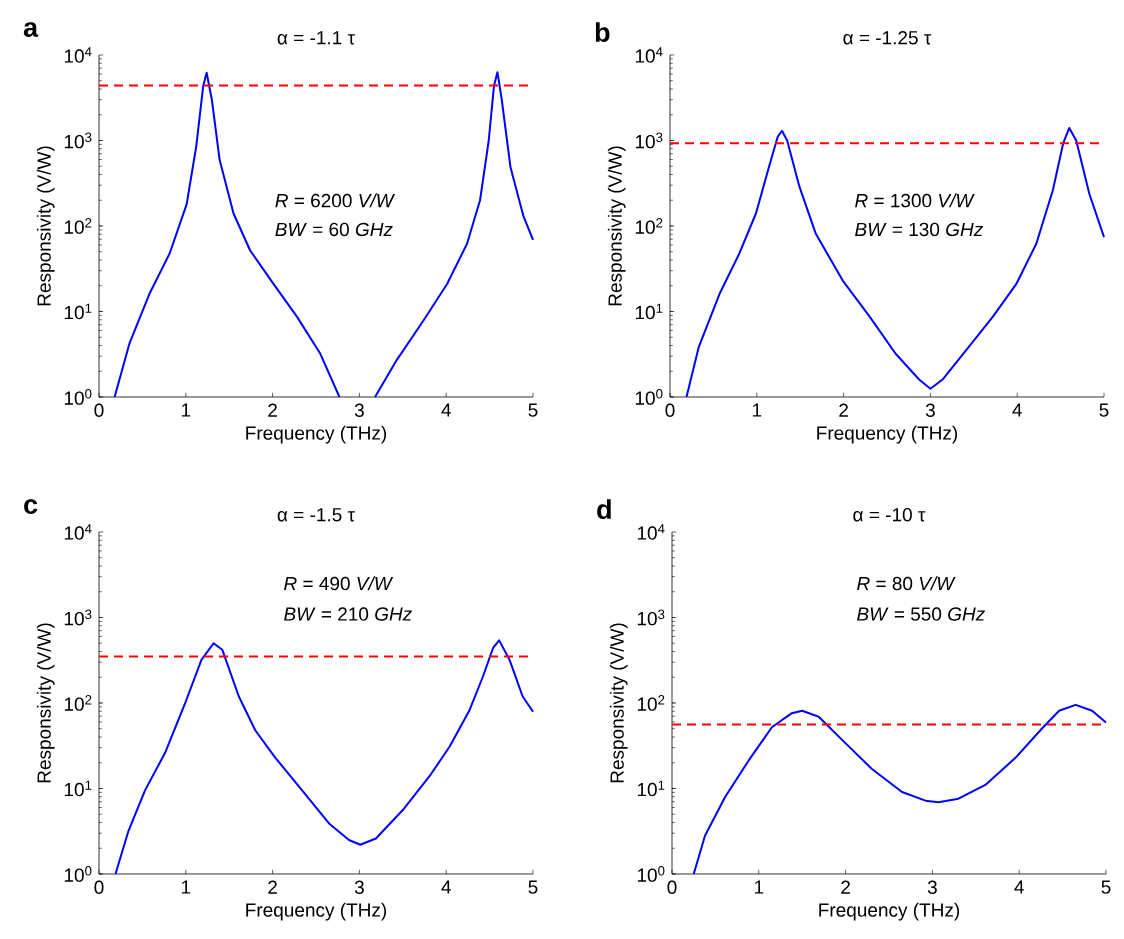  What do you see at coordinates (339, 583) in the screenshot?
I see `annotation: R = 490 V/W` at bounding box center [339, 583].